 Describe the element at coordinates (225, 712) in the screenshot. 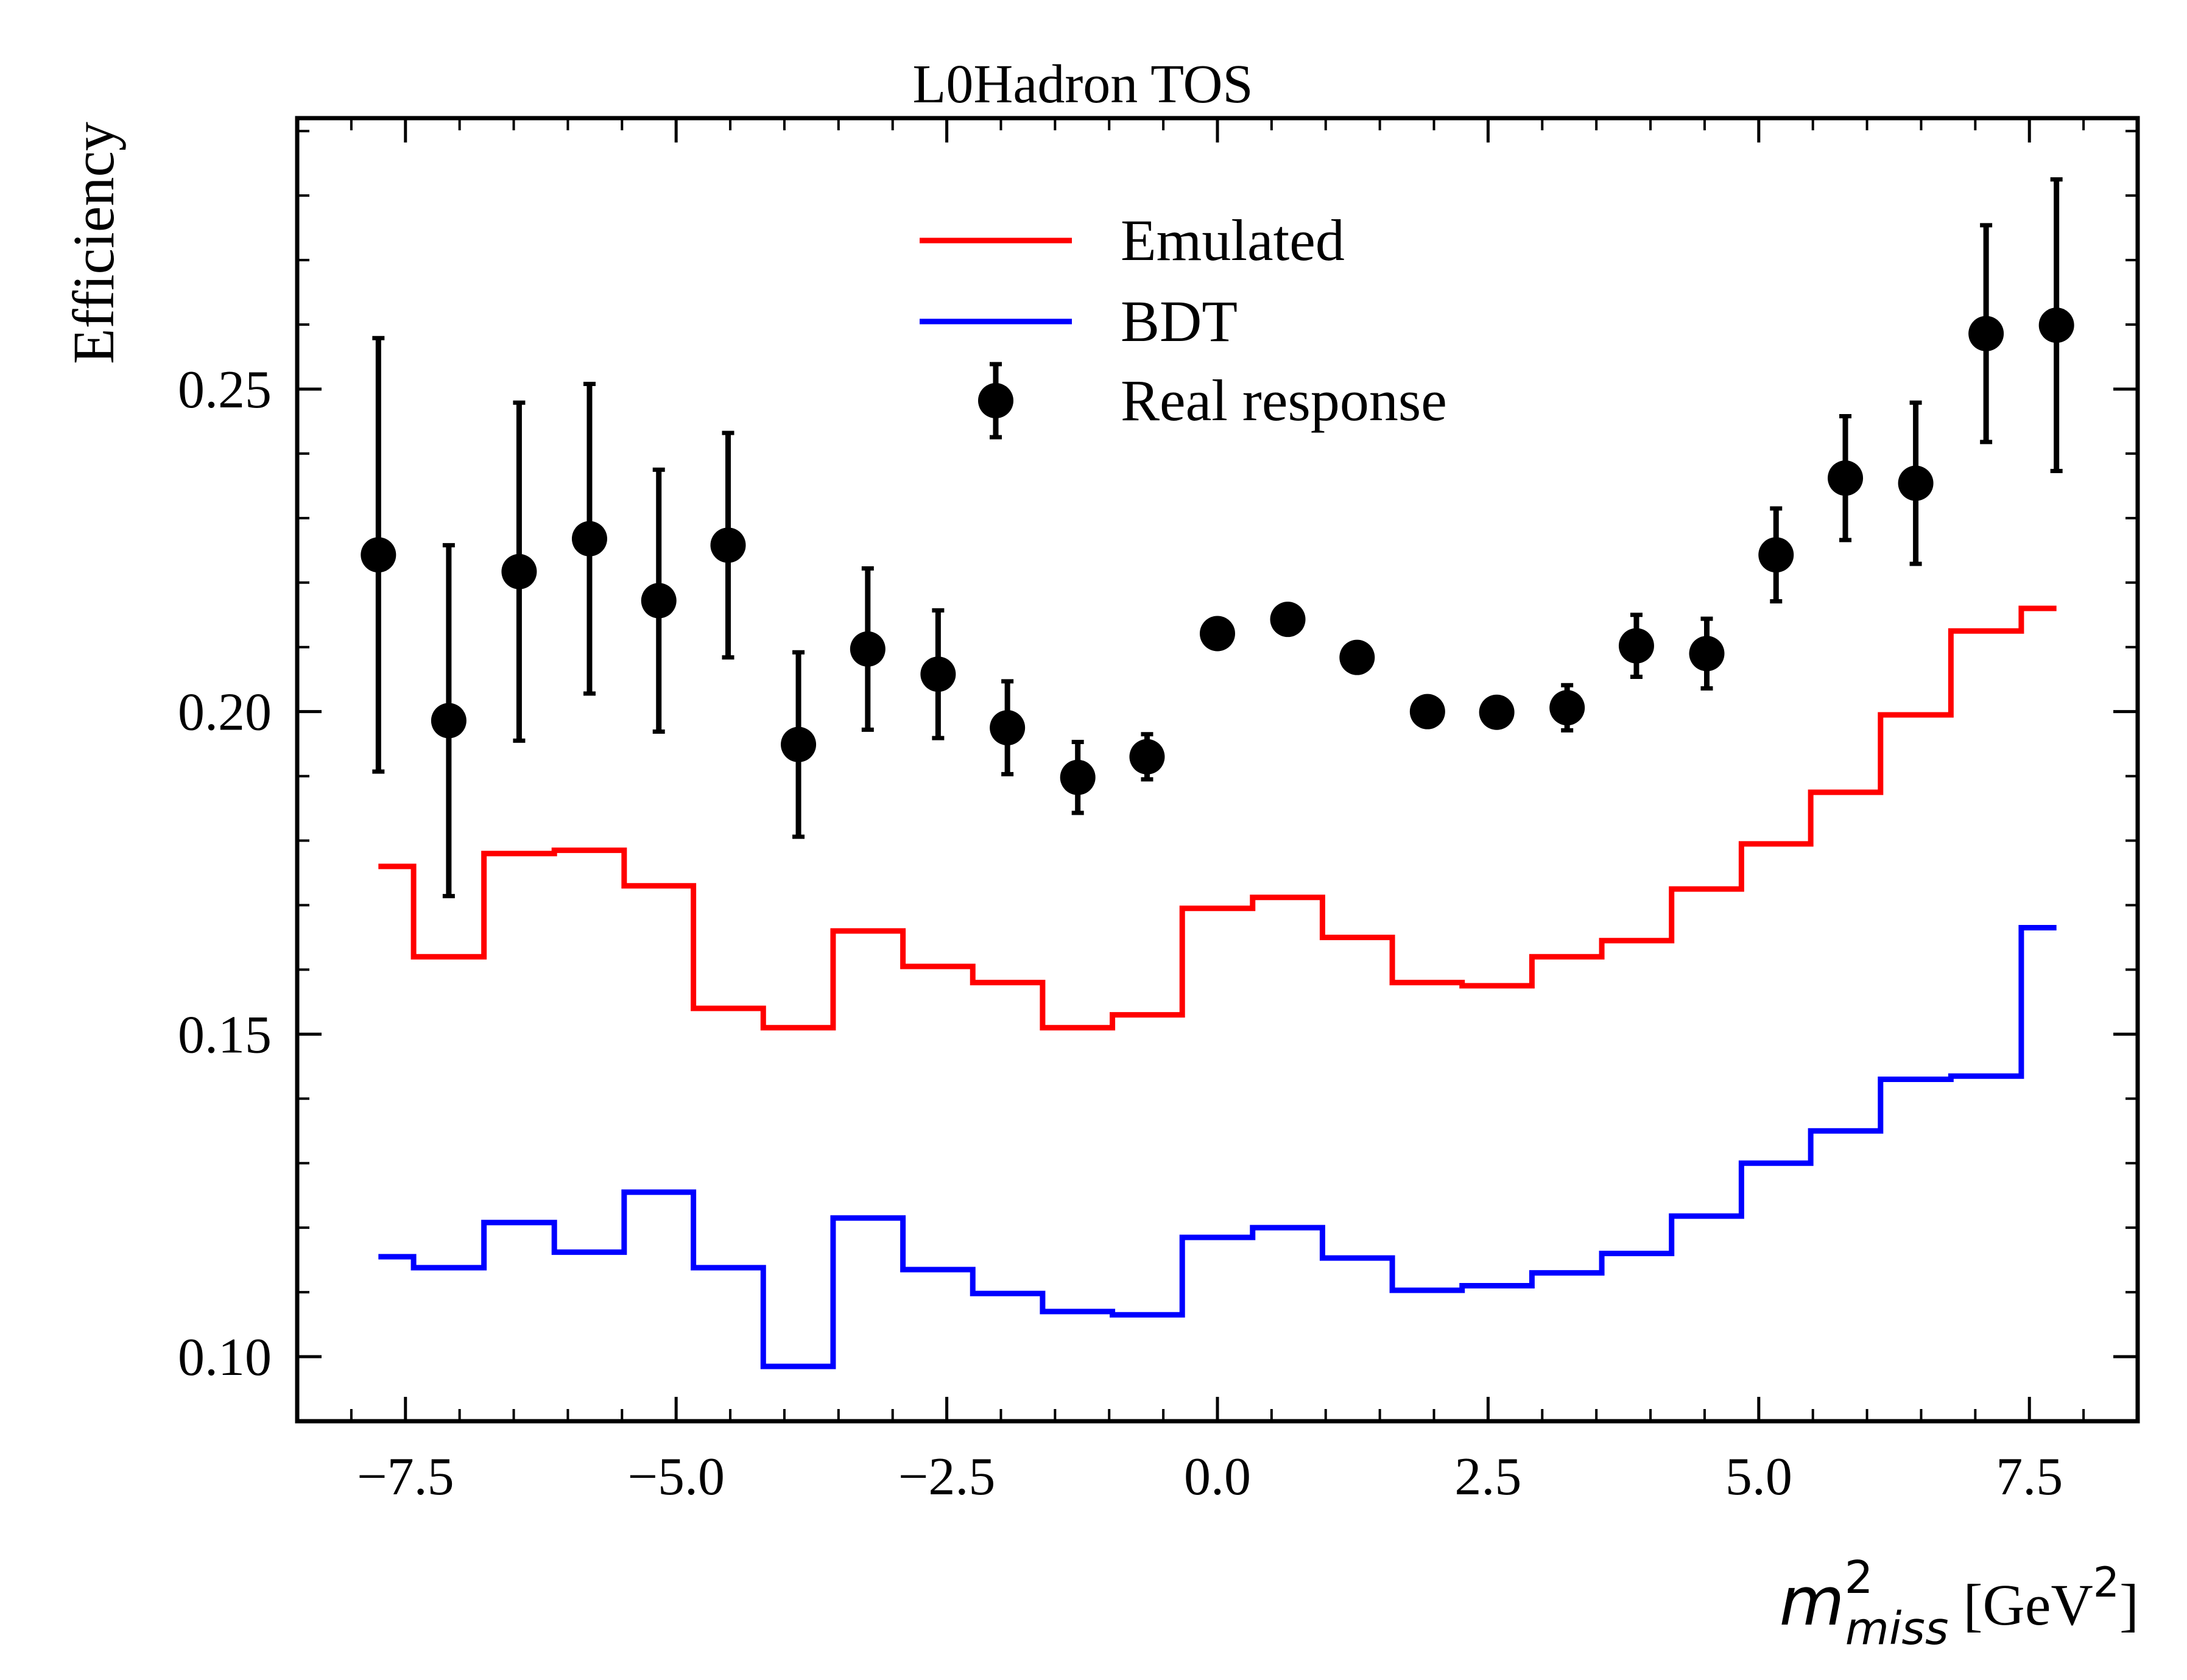

I see `y-tick-label: 0.20` at that location.